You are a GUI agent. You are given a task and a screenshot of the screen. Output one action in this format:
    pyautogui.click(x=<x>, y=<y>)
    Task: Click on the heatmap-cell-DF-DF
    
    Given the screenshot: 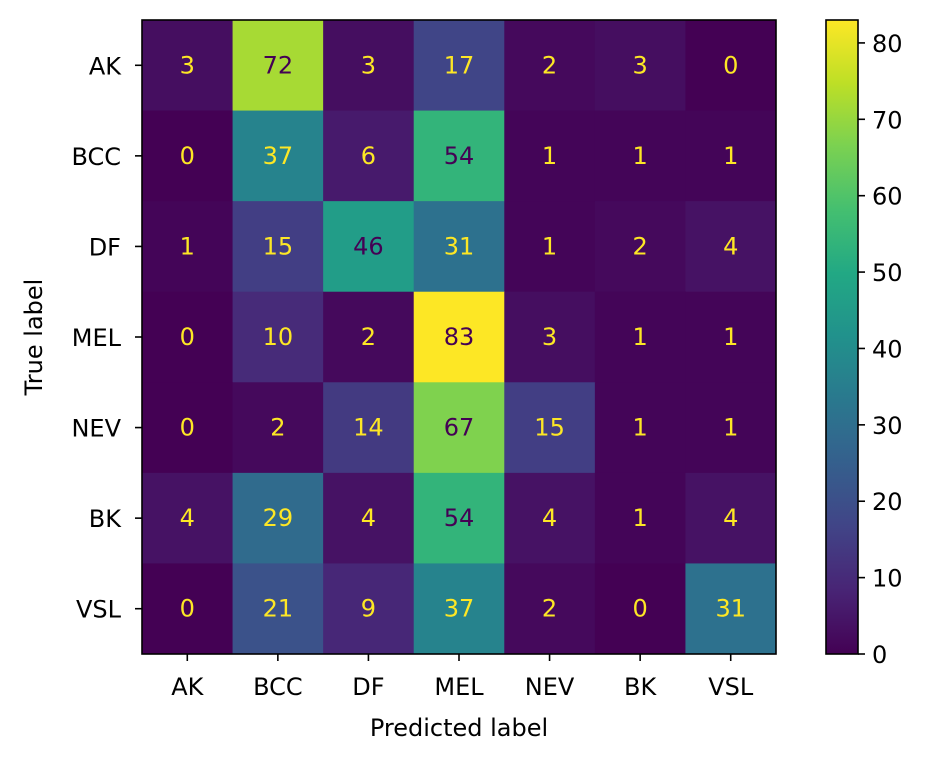 What is the action you would take?
    pyautogui.click(x=369, y=247)
    